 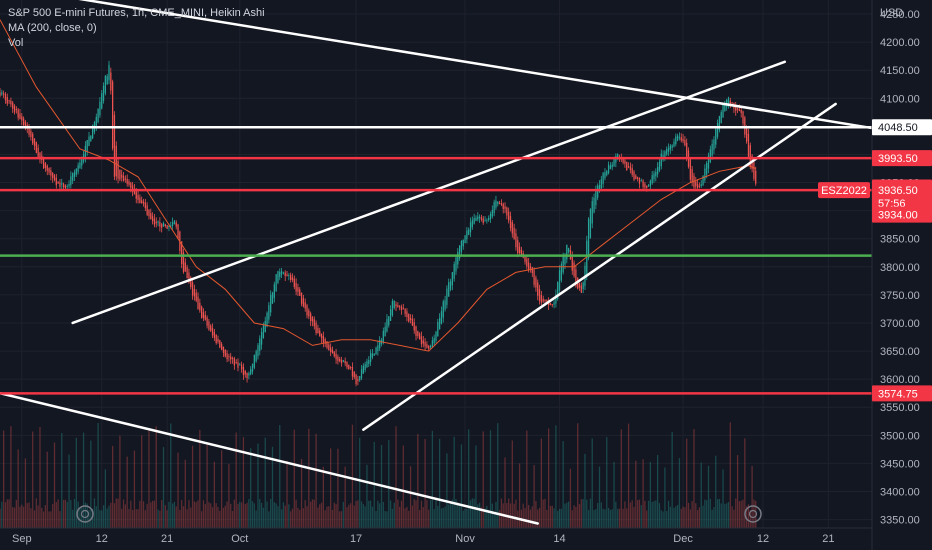 I want to click on volume-legend: Vol, so click(x=16, y=43).